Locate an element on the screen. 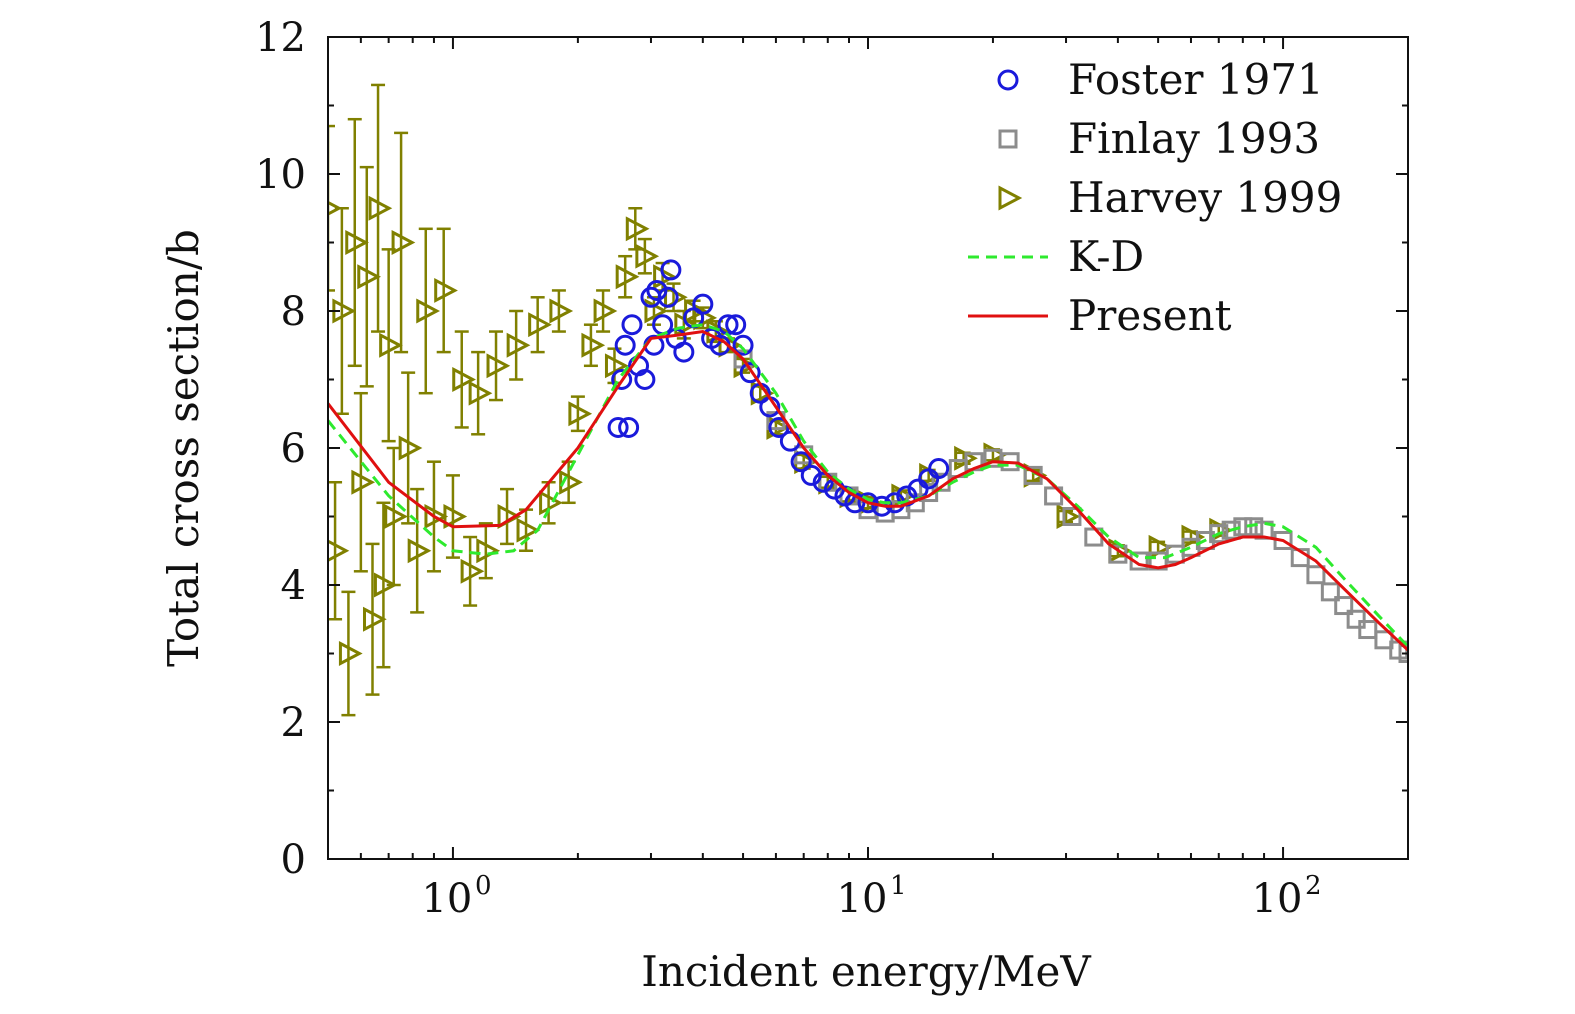 This screenshot has height=1014, width=1575. y-tick-label: 10 is located at coordinates (280, 175).